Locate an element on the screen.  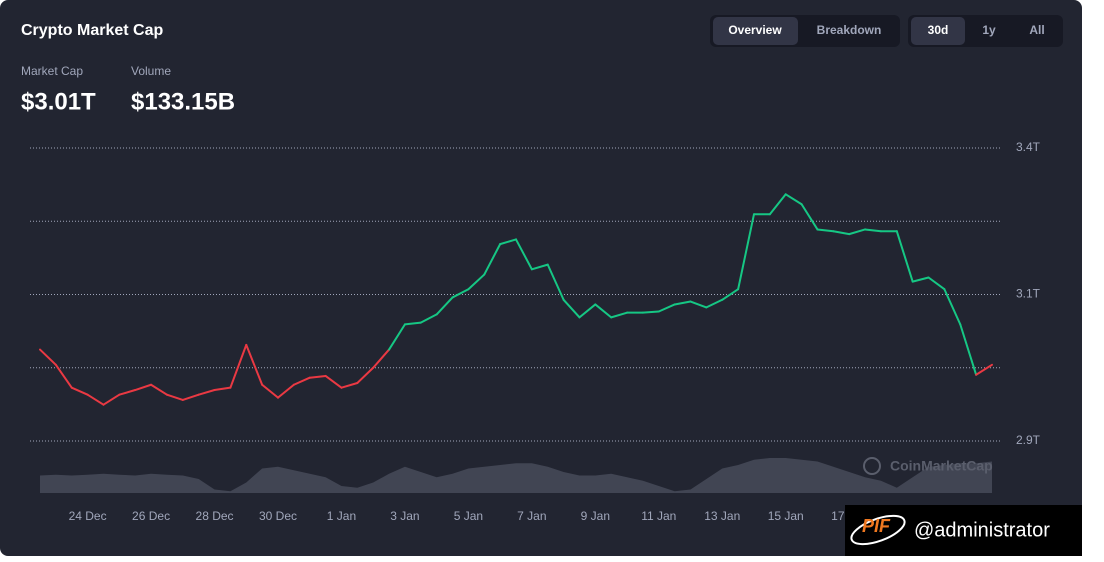
logo-ring is located at coordinates (878, 530).